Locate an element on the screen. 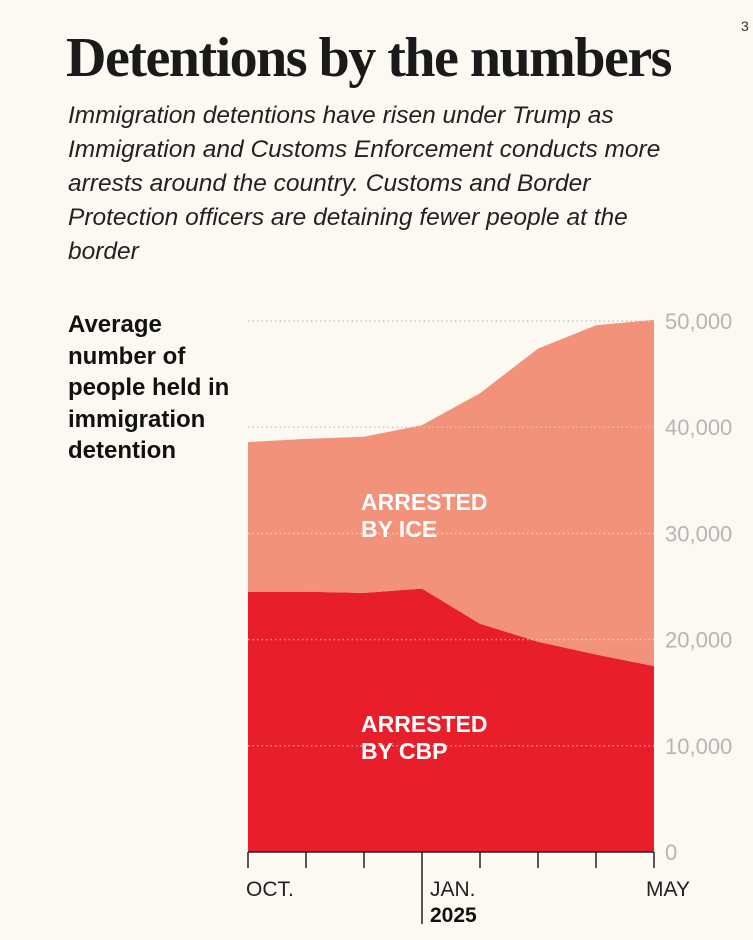 This screenshot has height=940, width=753. area-label-cbp: ARRESTED is located at coordinates (424, 724).